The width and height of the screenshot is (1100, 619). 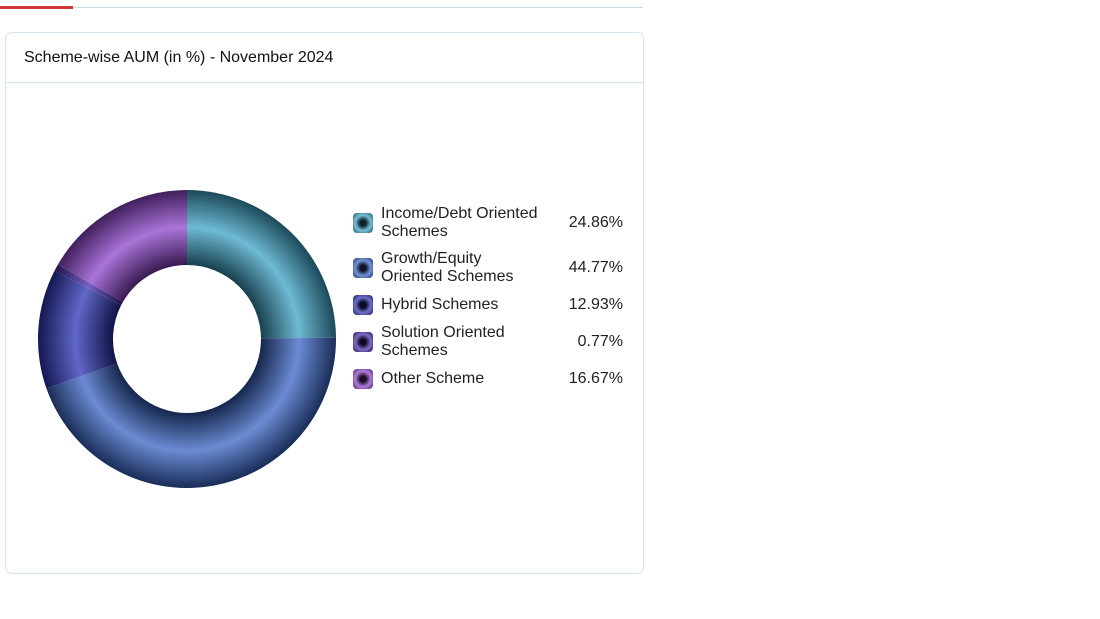 I want to click on legend-value: 24.86%, so click(x=595, y=222).